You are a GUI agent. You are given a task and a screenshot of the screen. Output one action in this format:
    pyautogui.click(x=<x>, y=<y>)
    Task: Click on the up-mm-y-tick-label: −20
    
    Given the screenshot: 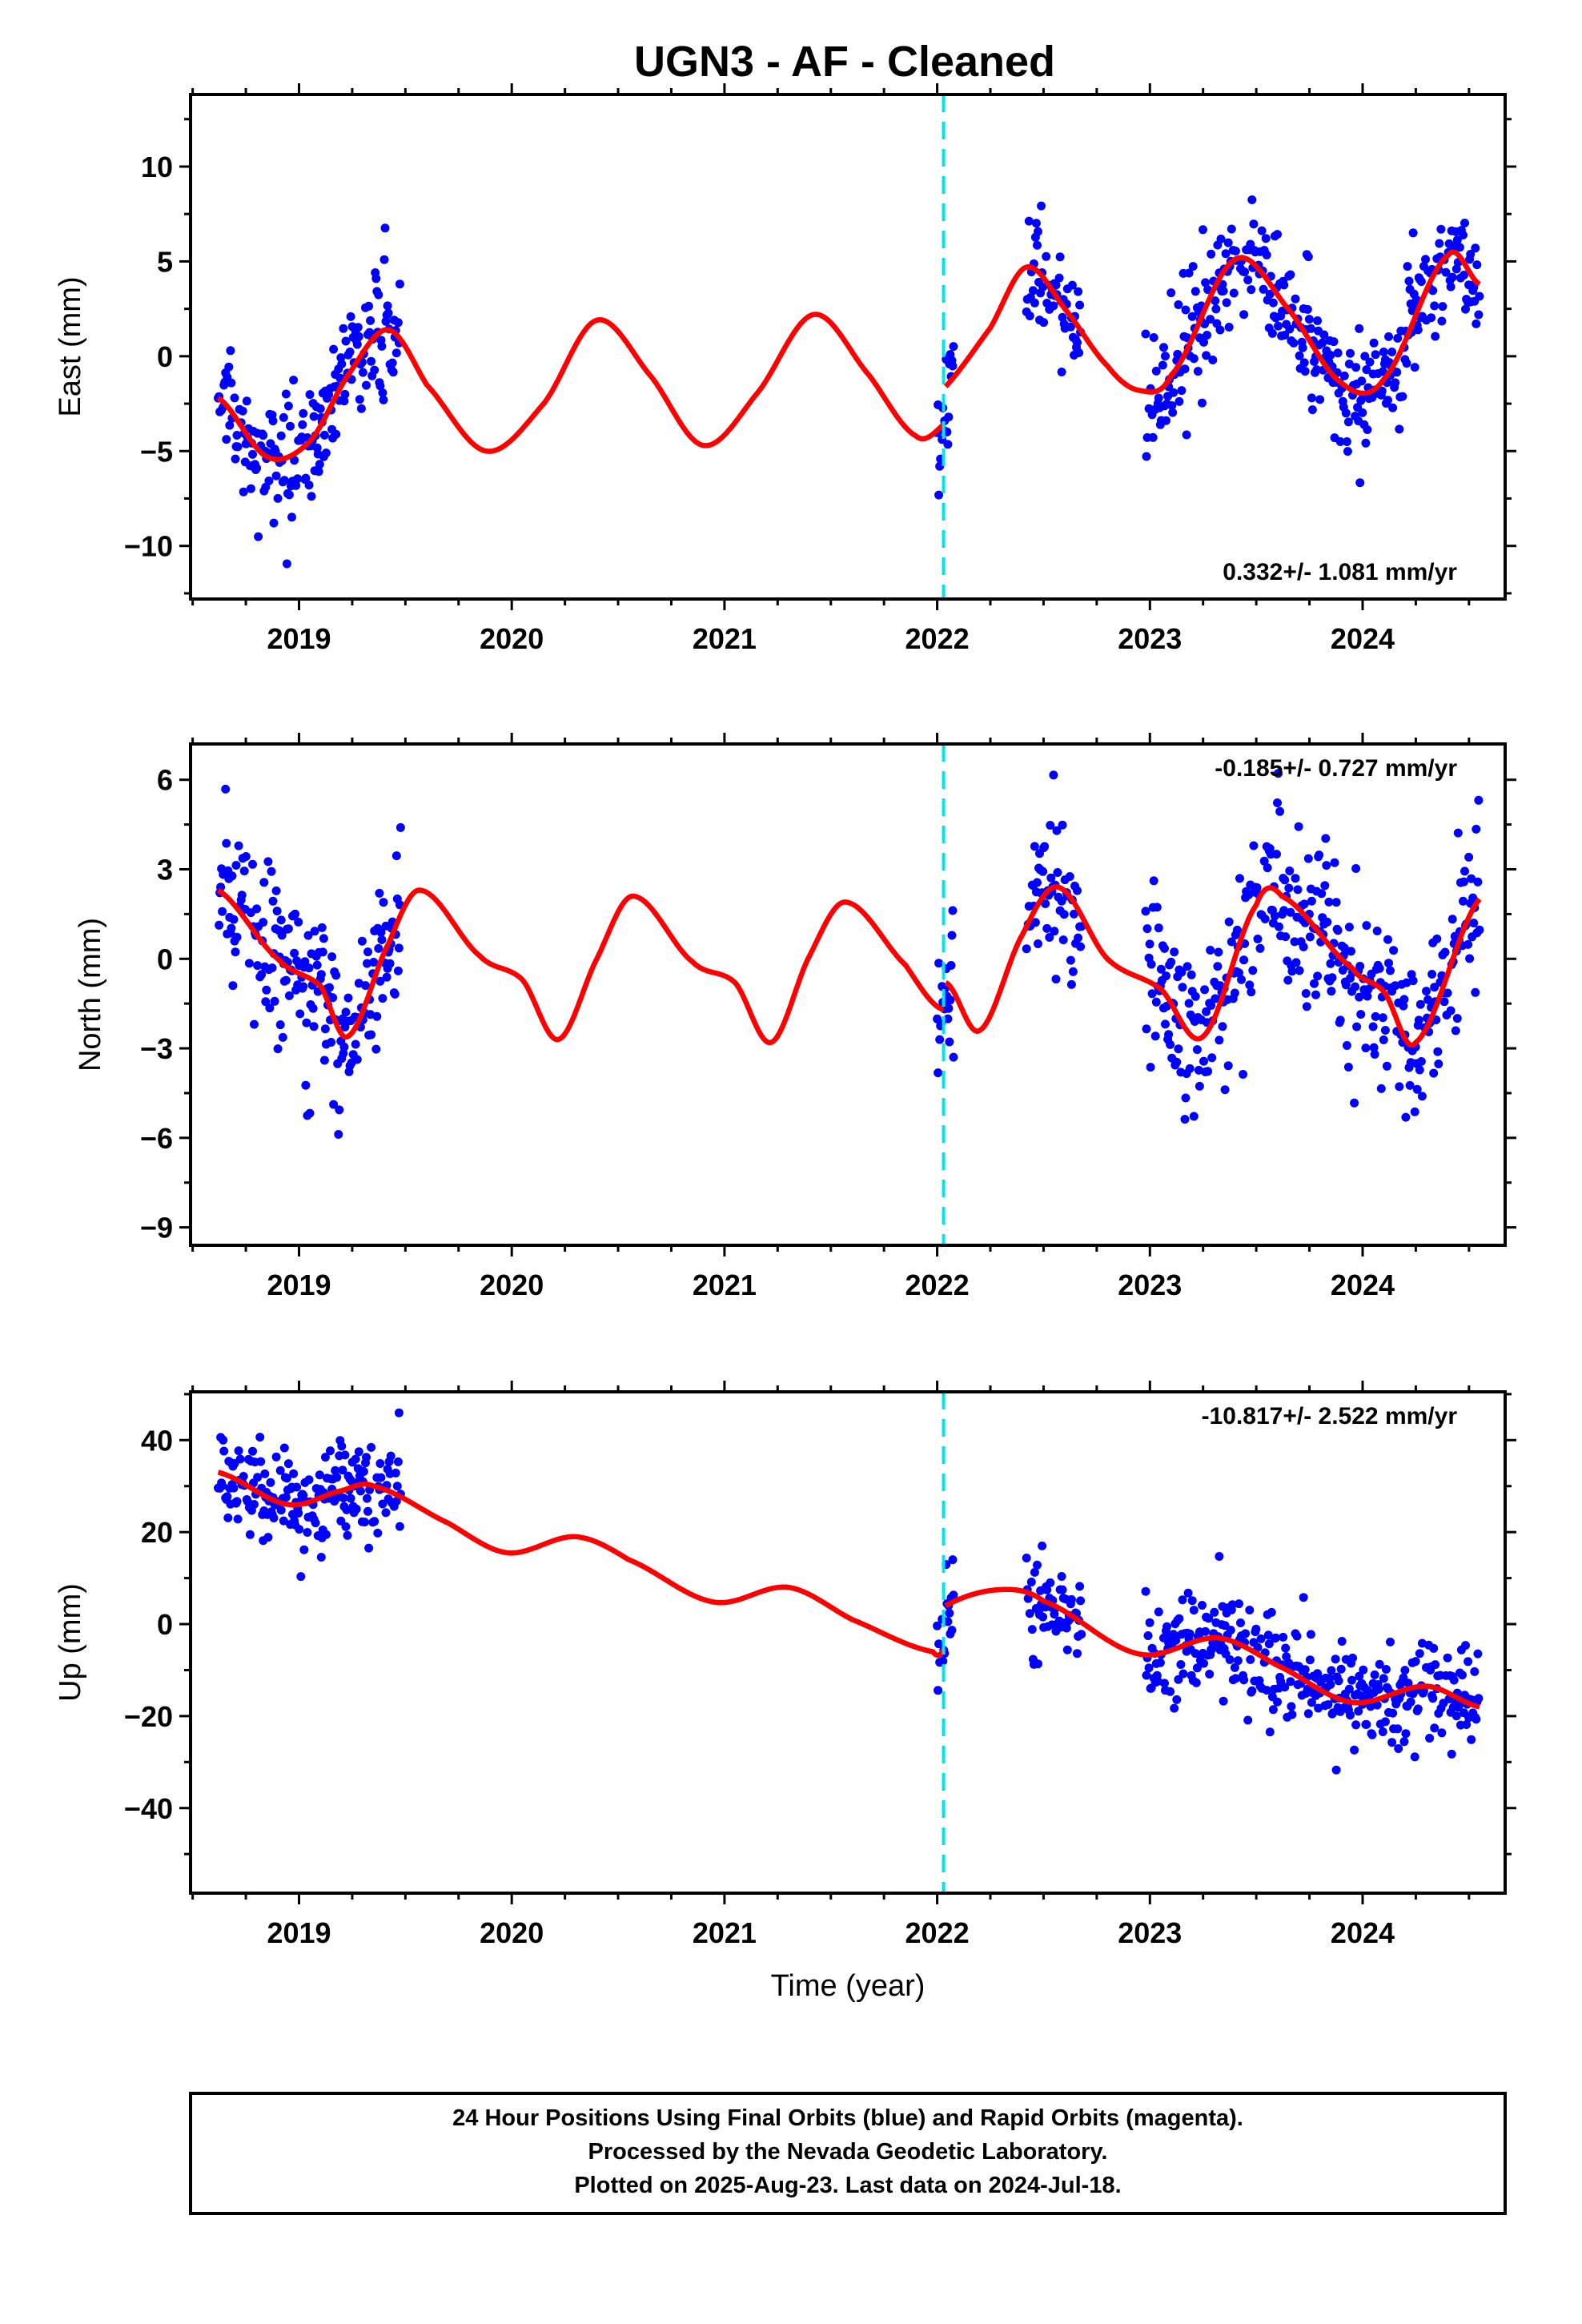 What is the action you would take?
    pyautogui.click(x=148, y=1716)
    